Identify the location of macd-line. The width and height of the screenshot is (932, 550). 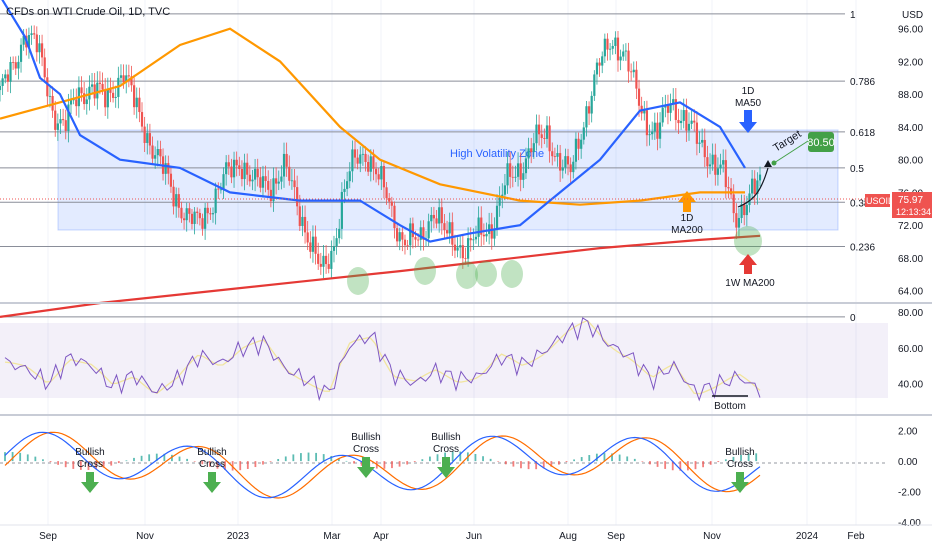
(382, 465).